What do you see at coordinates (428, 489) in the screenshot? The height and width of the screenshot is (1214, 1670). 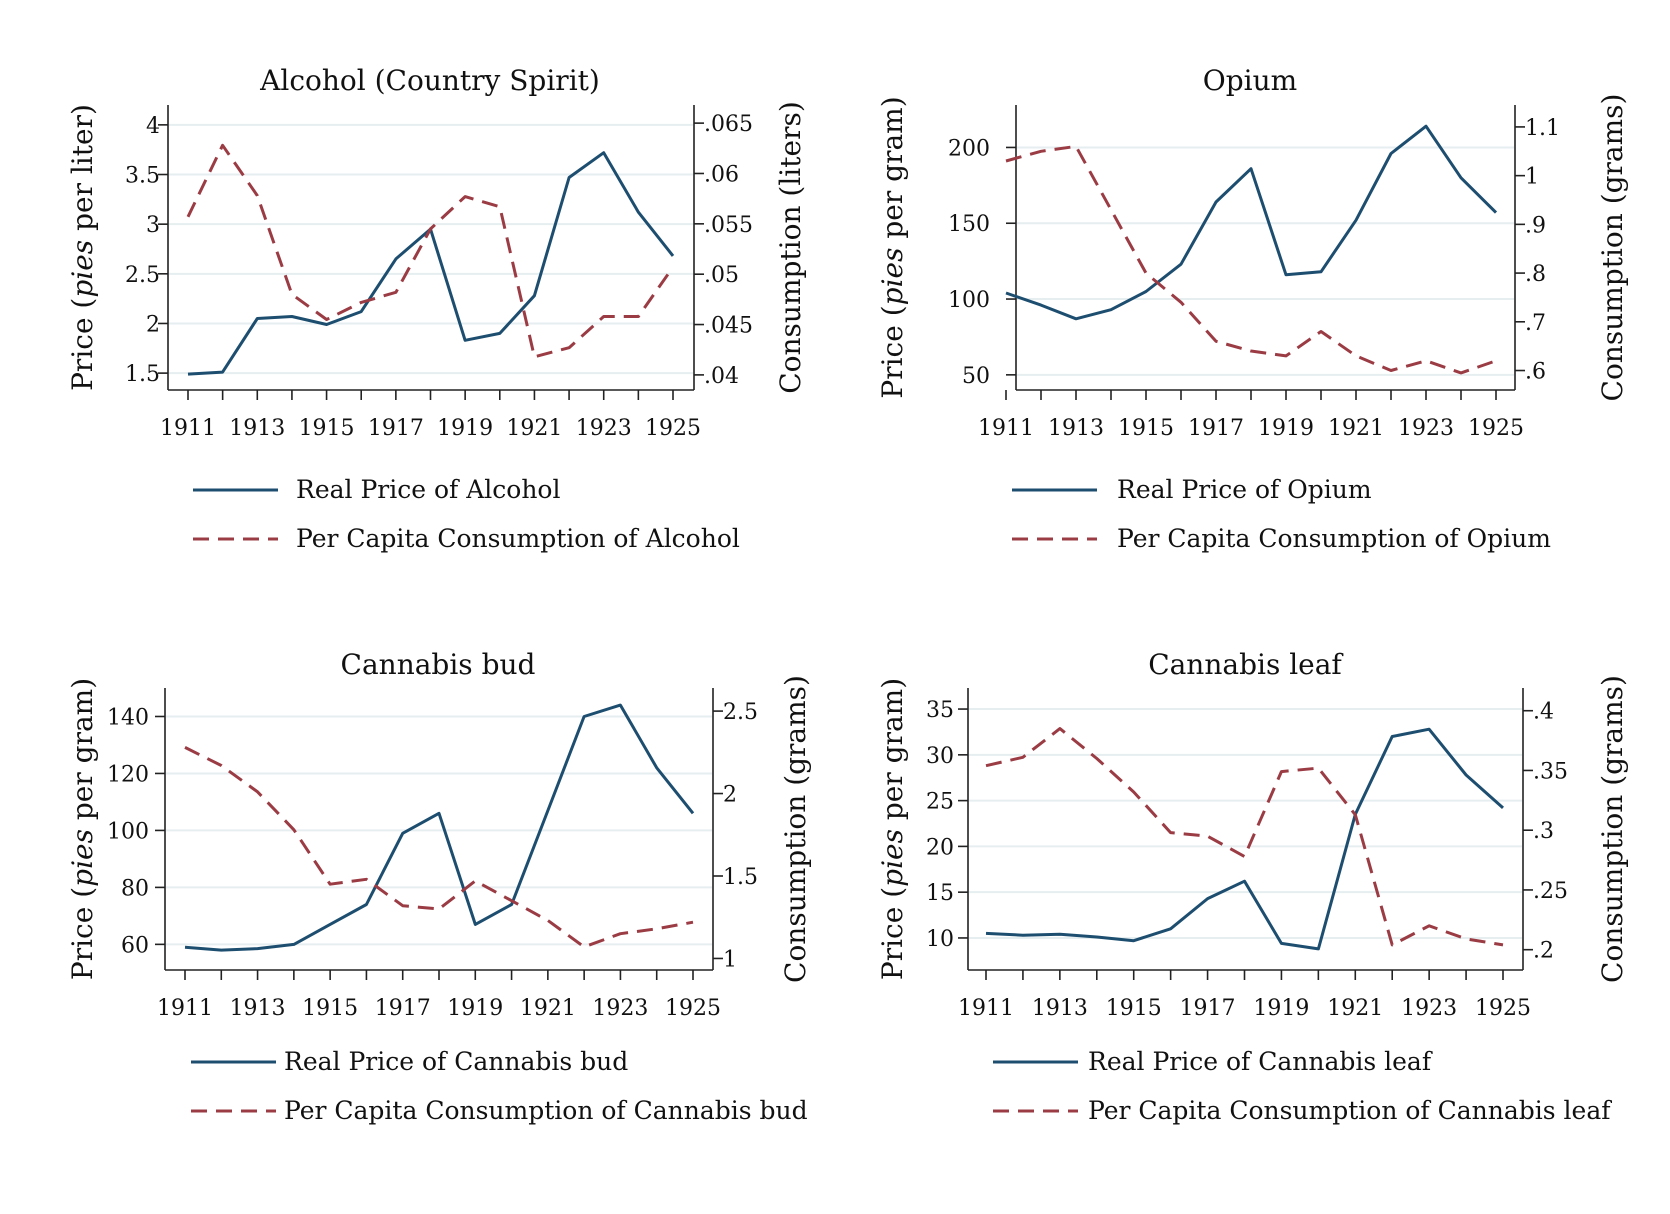 I see `legend-label-price: Real Price of Alcohol` at bounding box center [428, 489].